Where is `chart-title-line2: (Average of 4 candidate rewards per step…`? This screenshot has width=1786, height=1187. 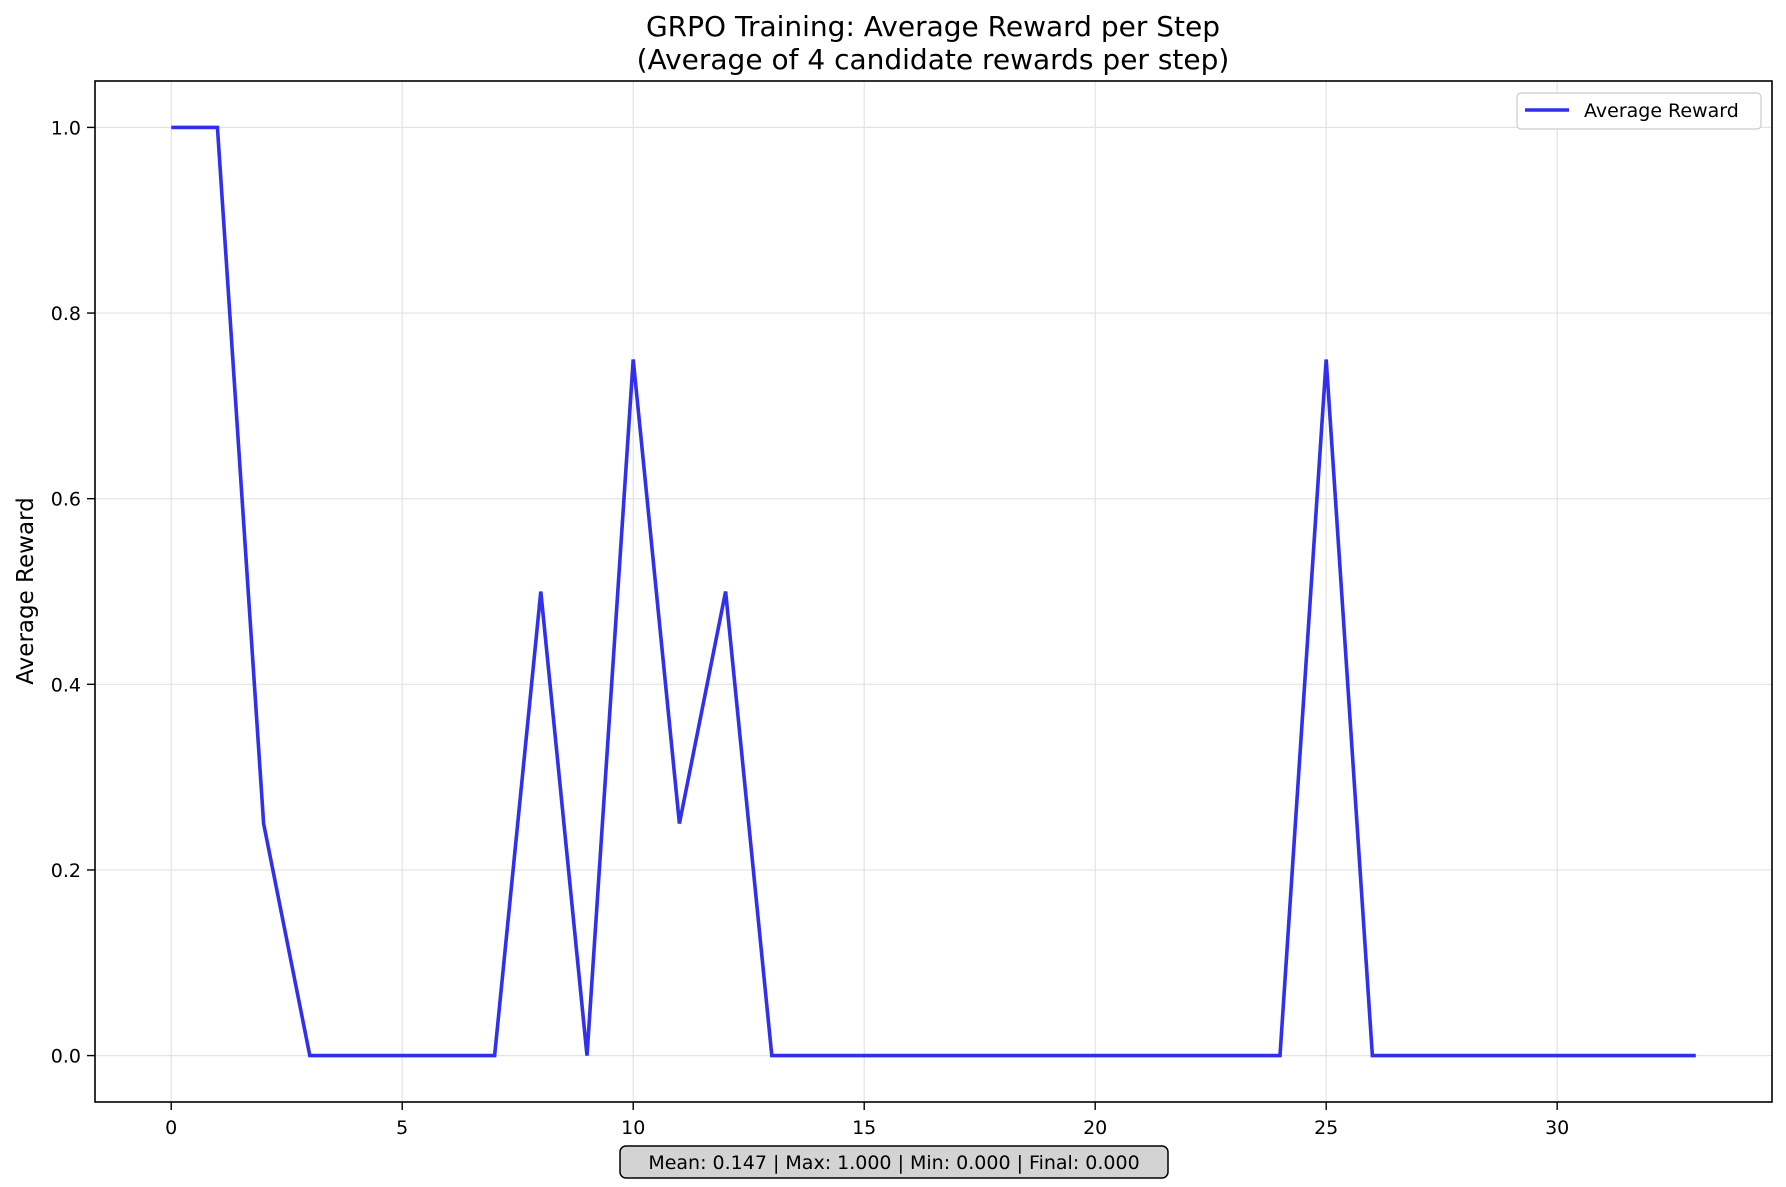
chart-title-line2: (Average of 4 candidate rewards per step… is located at coordinates (933, 59).